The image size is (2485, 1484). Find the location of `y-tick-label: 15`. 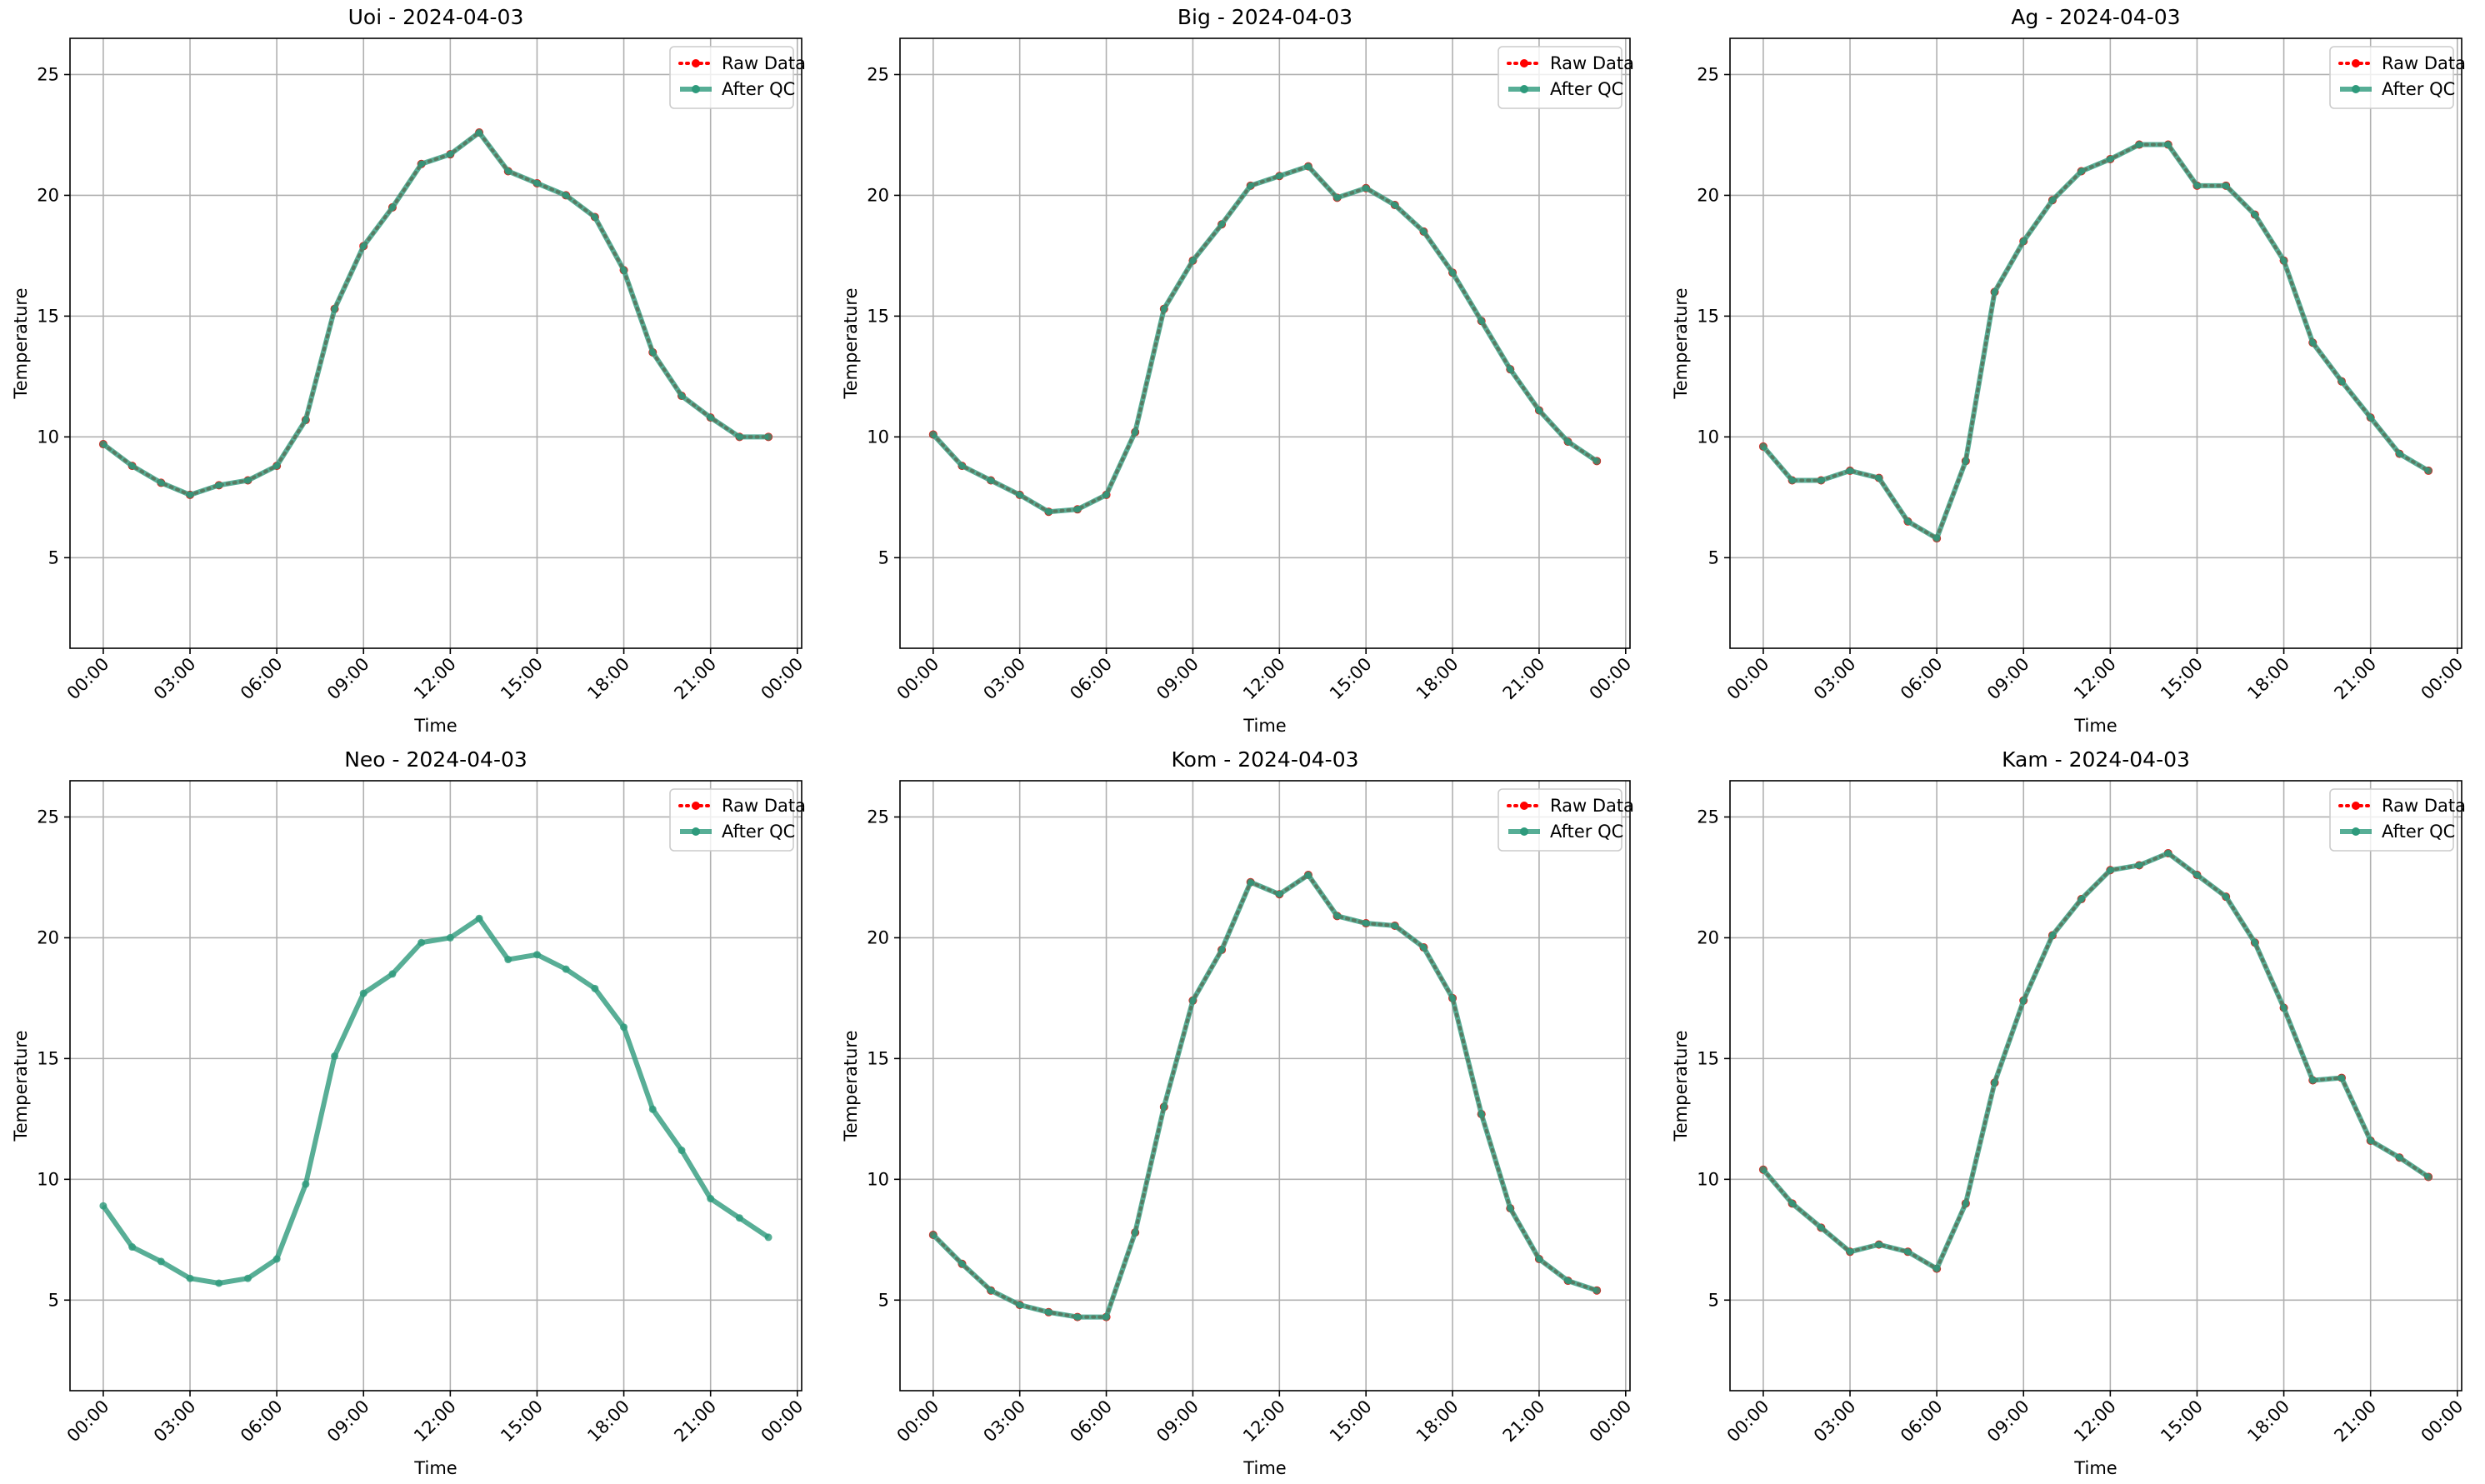

y-tick-label: 15 is located at coordinates (1708, 316).